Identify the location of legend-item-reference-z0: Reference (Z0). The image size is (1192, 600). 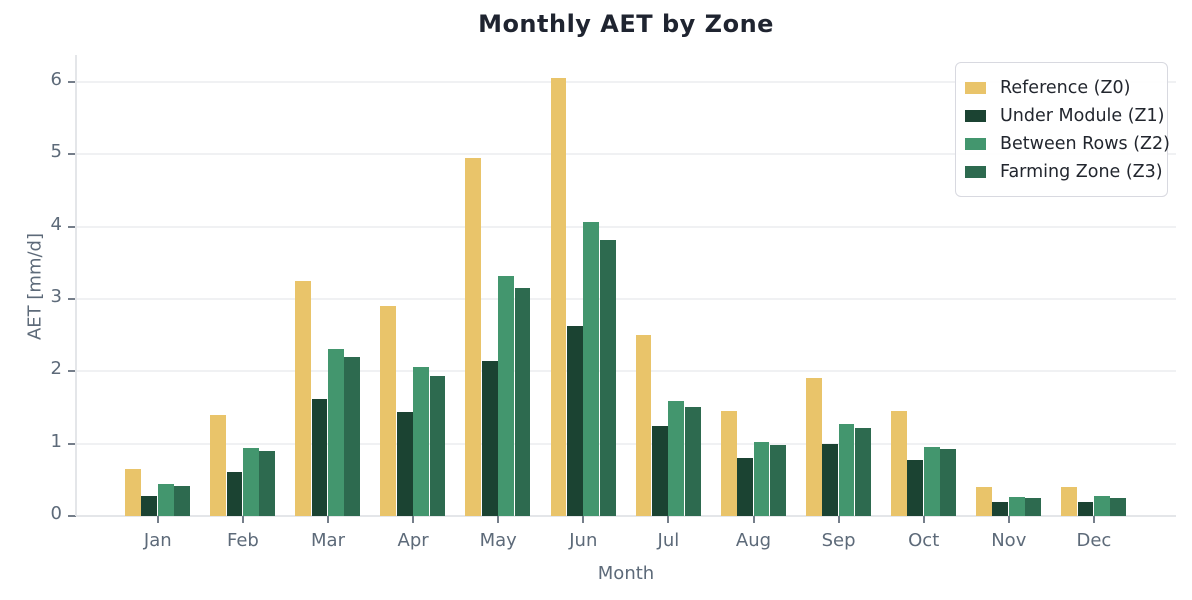
(1061, 88).